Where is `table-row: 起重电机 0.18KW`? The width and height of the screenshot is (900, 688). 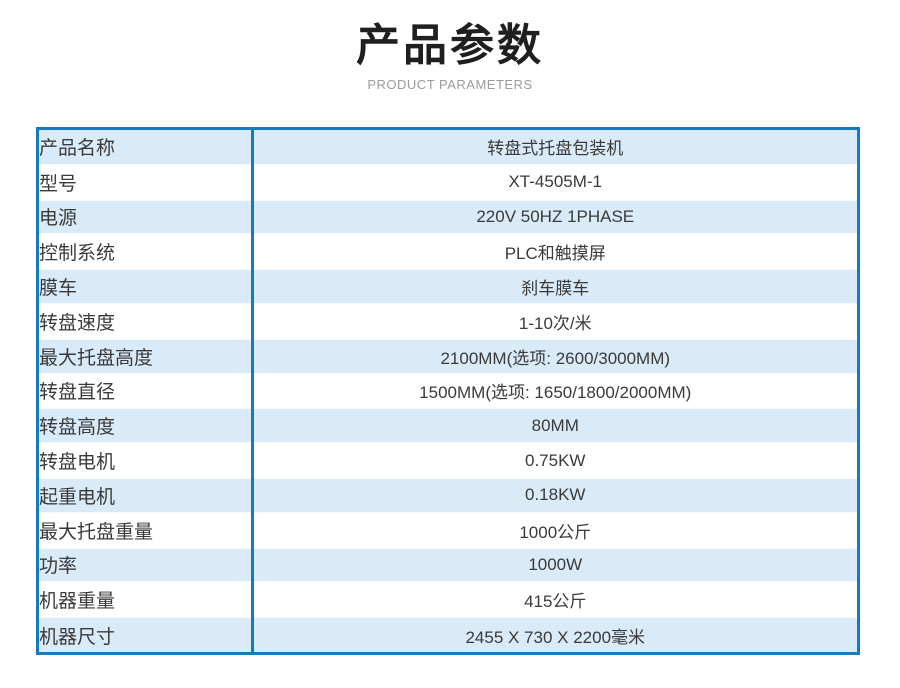
table-row: 起重电机 0.18KW is located at coordinates (448, 495).